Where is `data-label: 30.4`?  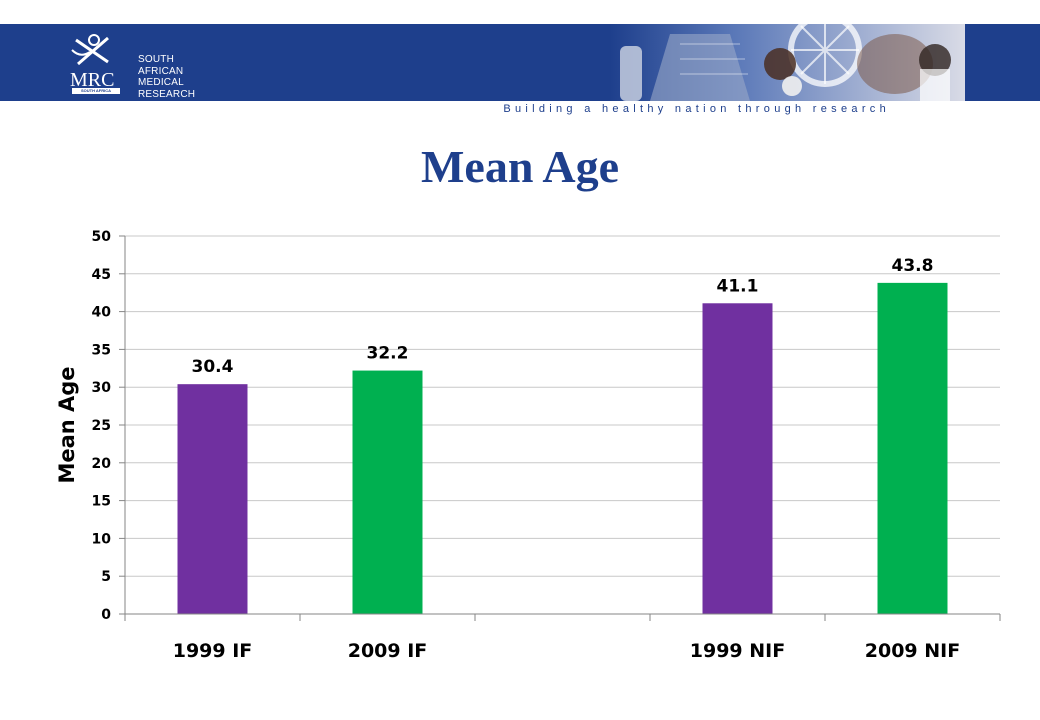 data-label: 30.4 is located at coordinates (213, 367).